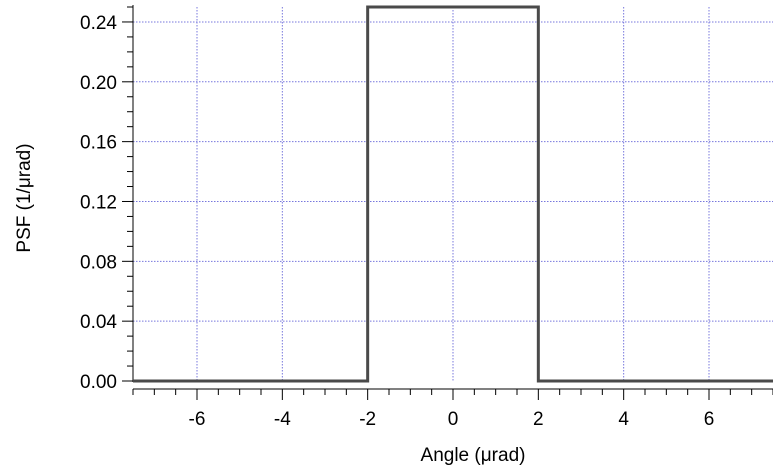  What do you see at coordinates (453, 419) in the screenshot?
I see `x-tick-label: 0` at bounding box center [453, 419].